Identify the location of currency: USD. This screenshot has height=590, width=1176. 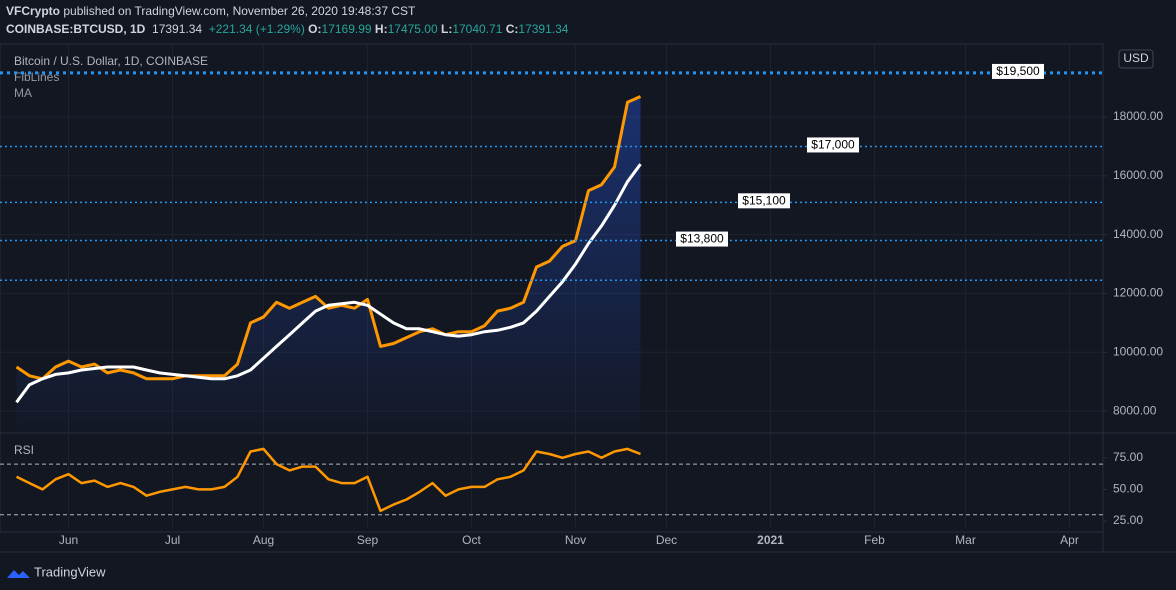
(1136, 58).